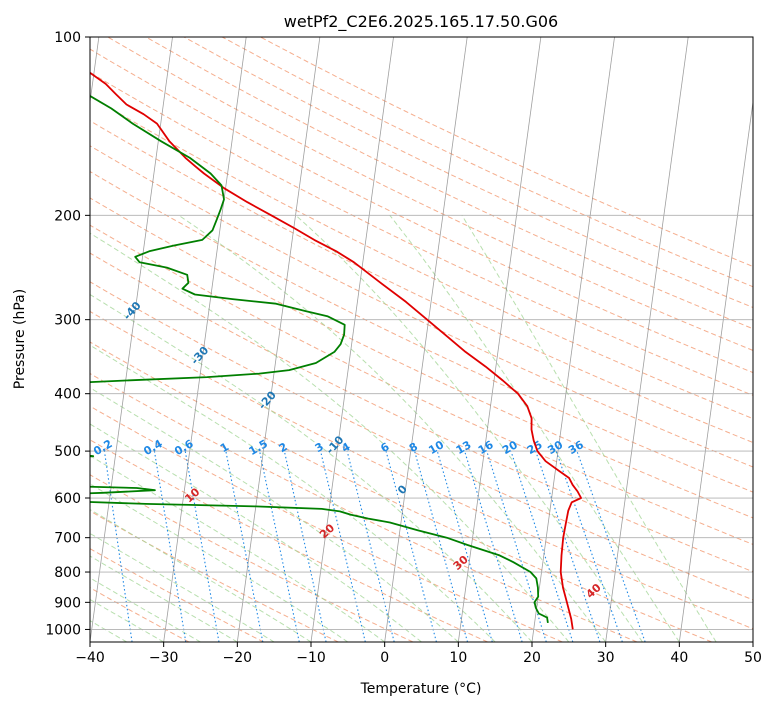  What do you see at coordinates (606, 658) in the screenshot?
I see `x-tick-label: 30` at bounding box center [606, 658].